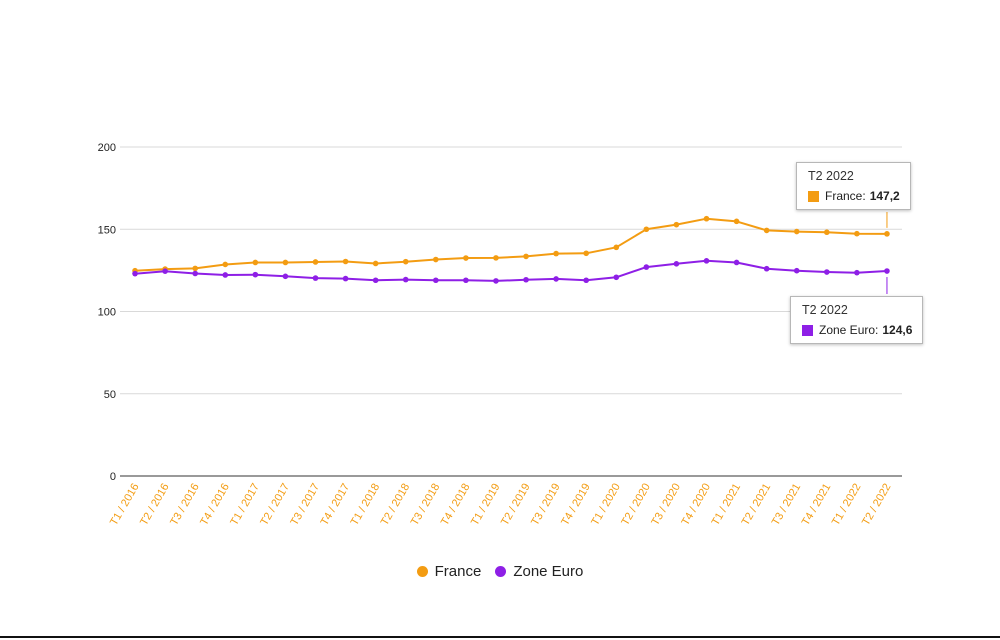  Describe the element at coordinates (366, 505) in the screenshot. I see `x-tick-label: T1 / 2018` at that location.